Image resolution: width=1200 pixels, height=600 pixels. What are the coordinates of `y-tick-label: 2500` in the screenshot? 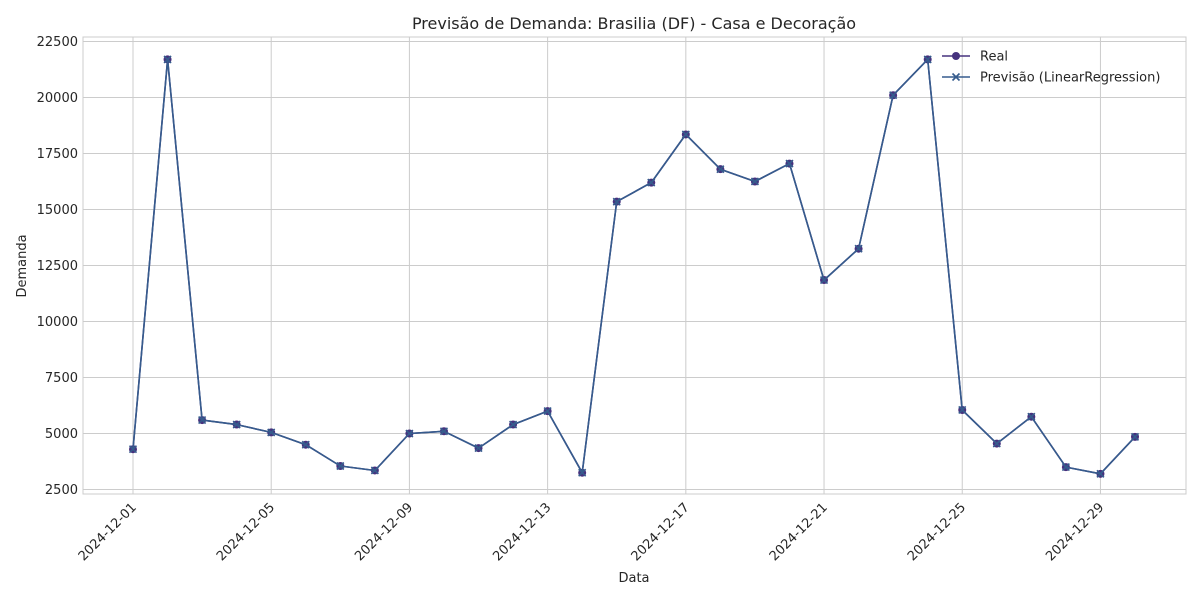 It's located at (61, 490).